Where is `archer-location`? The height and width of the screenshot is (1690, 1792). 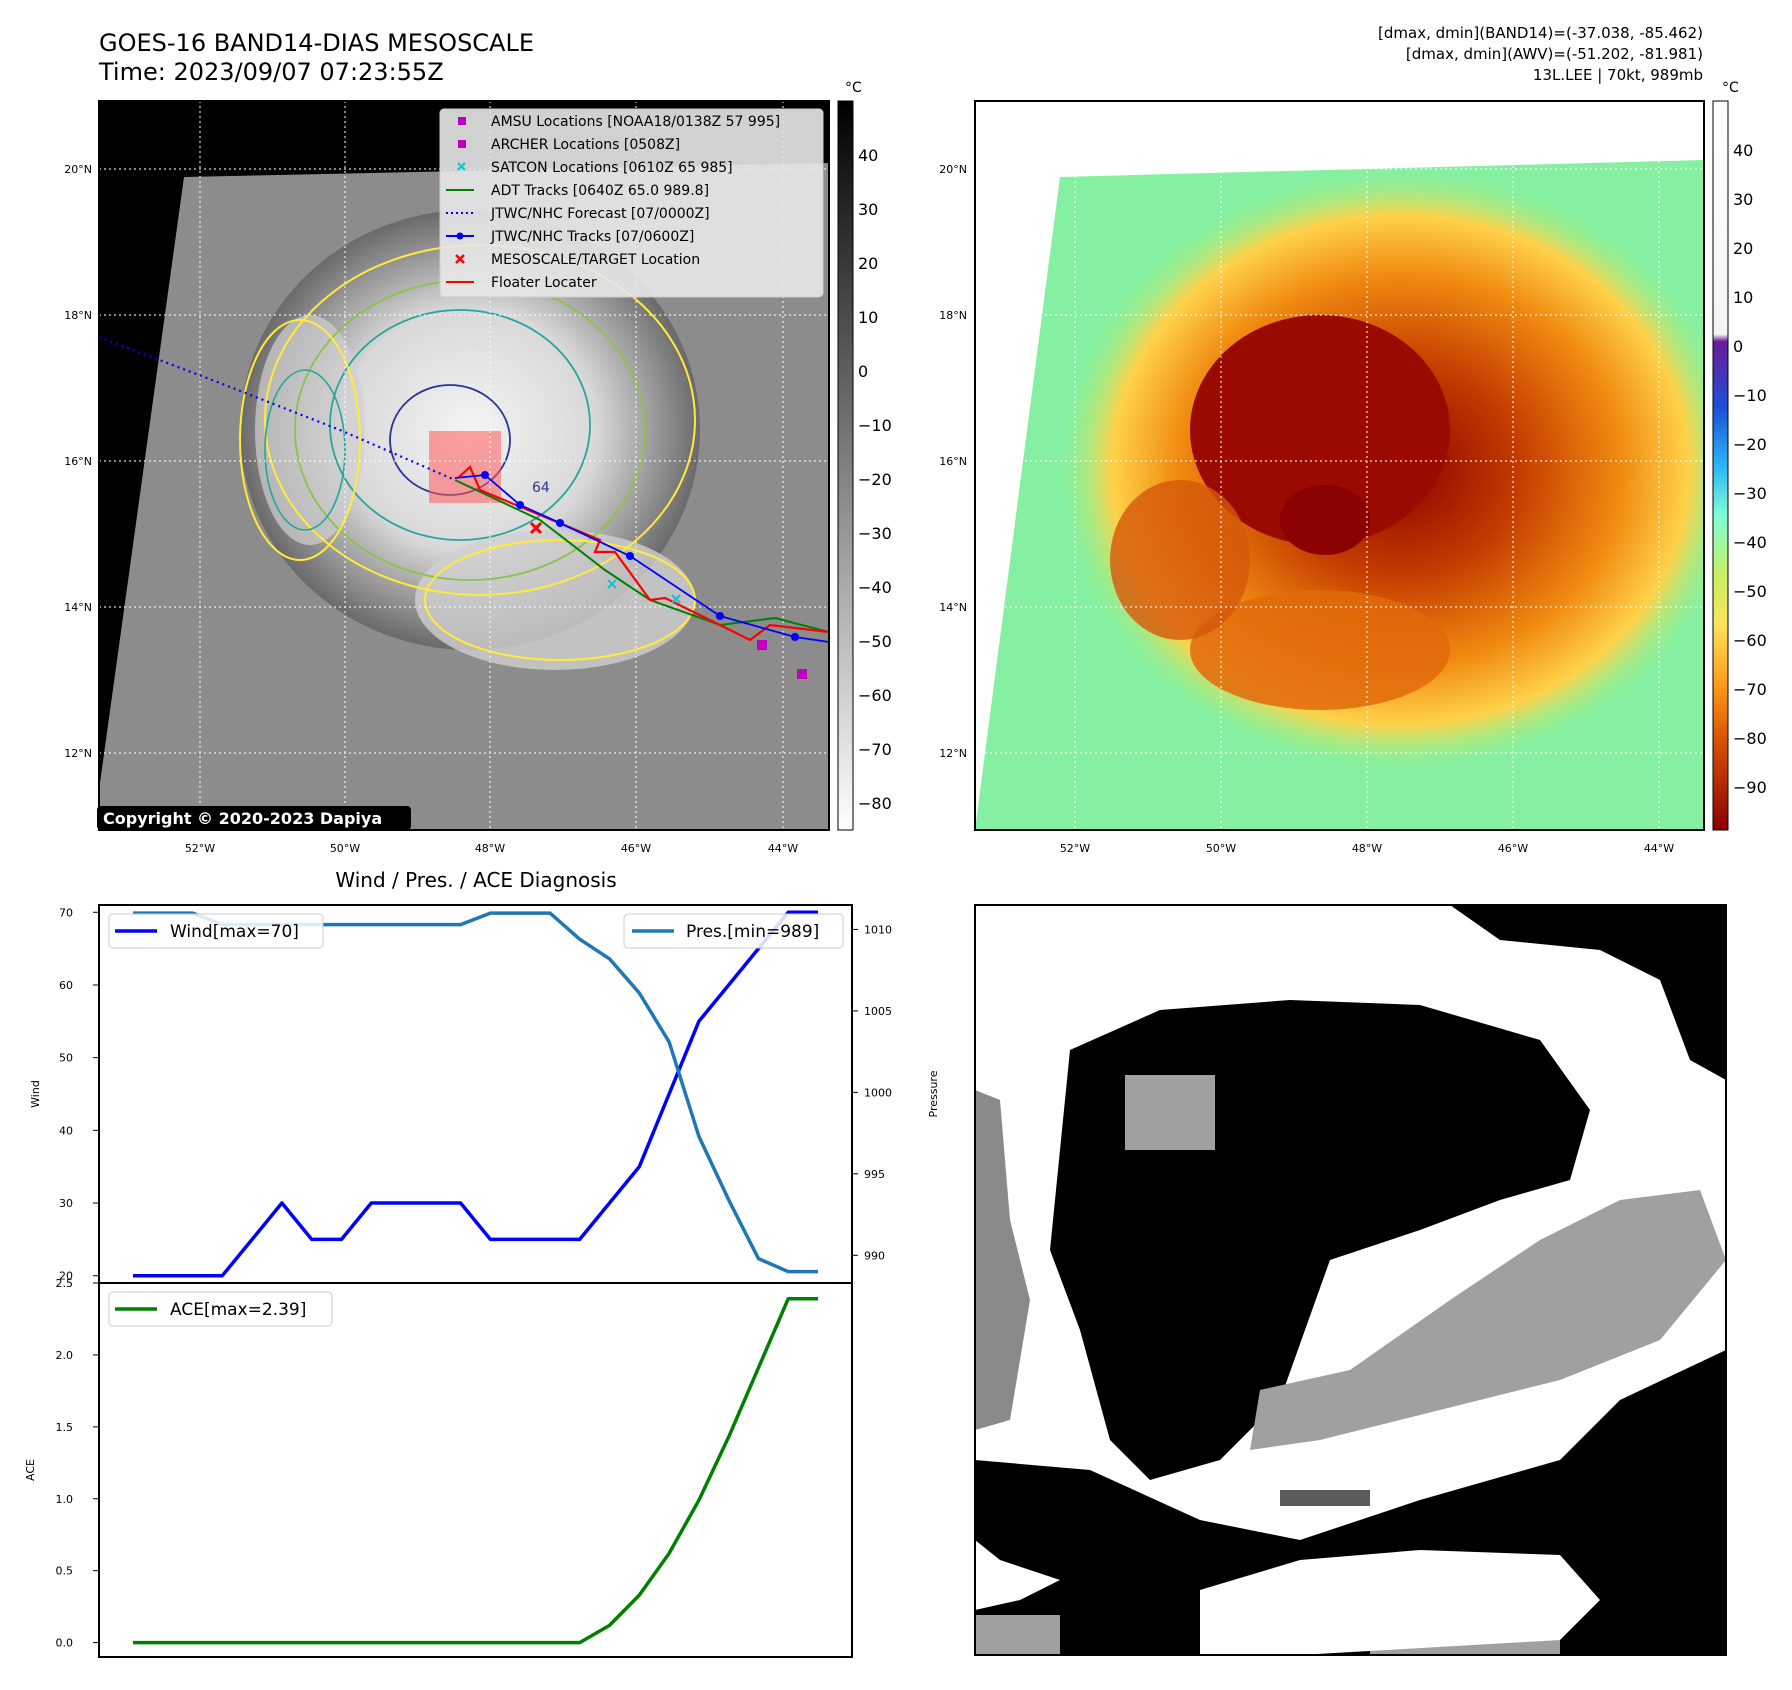
archer-location is located at coordinates (762, 645).